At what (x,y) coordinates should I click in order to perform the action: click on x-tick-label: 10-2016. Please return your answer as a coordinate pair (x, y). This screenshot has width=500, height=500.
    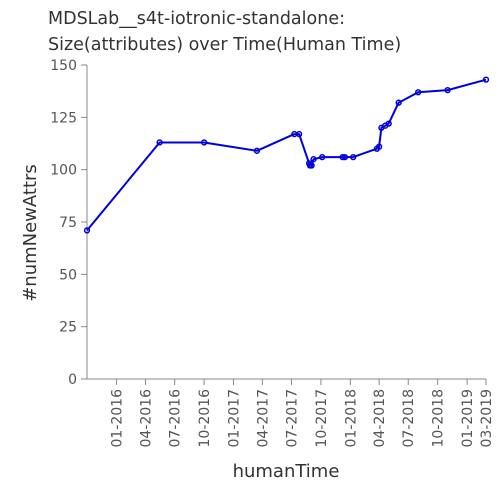
    Looking at the image, I should click on (205, 418).